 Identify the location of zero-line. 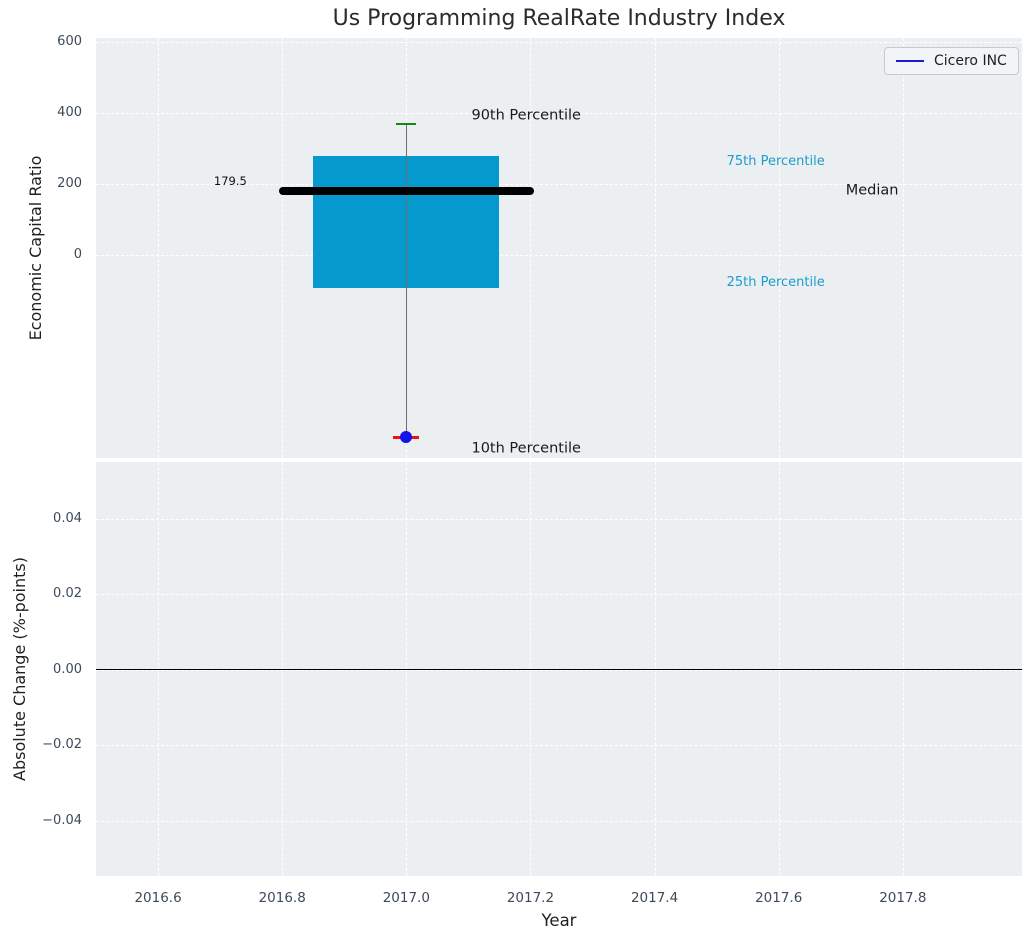
(559, 669).